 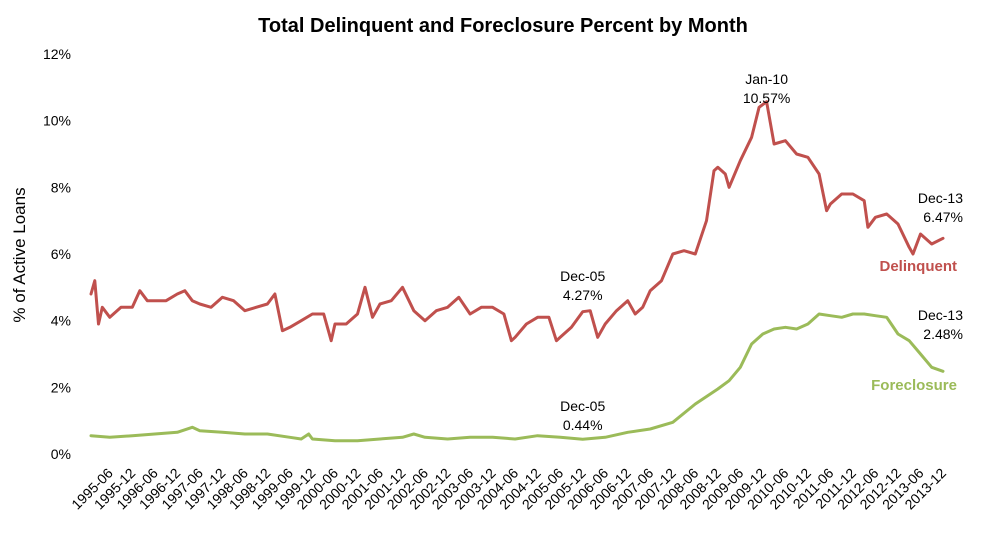 What do you see at coordinates (19, 254) in the screenshot?
I see `y-axis-label: % of Active Loans` at bounding box center [19, 254].